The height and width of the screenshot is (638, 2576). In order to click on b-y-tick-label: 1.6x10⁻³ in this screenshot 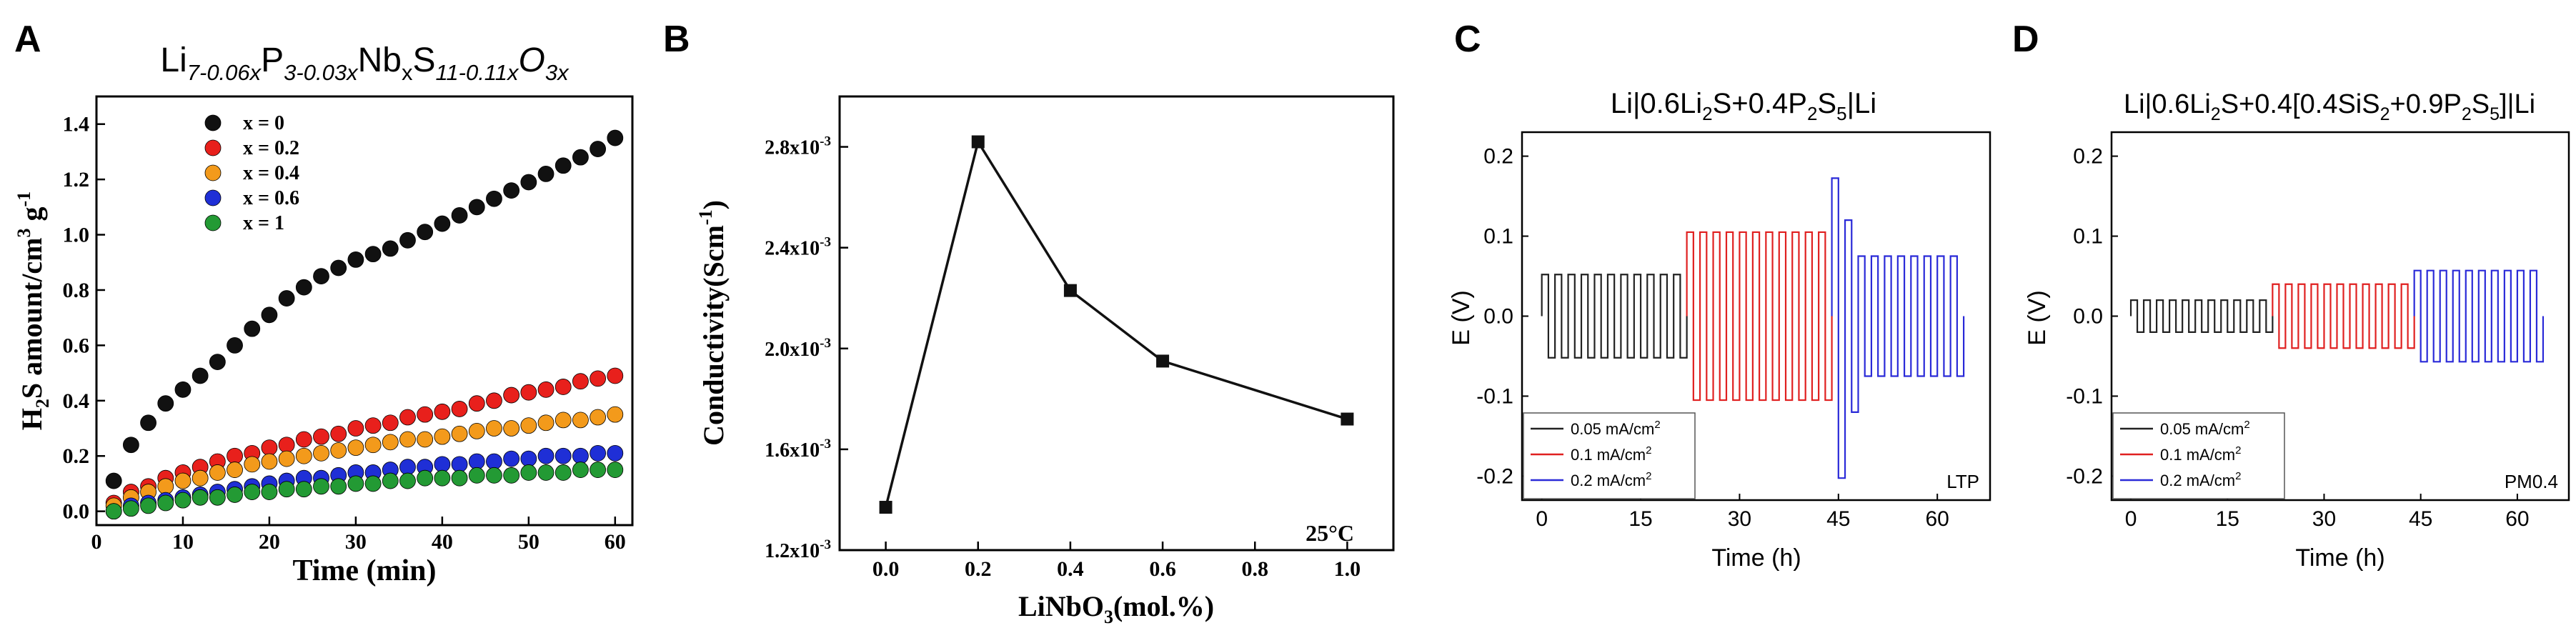, I will do `click(798, 449)`.